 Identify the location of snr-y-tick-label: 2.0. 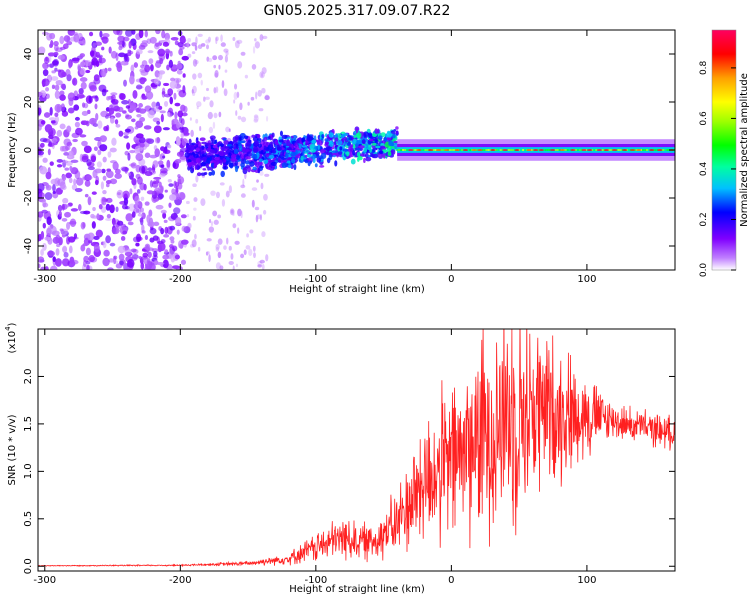
(28, 376).